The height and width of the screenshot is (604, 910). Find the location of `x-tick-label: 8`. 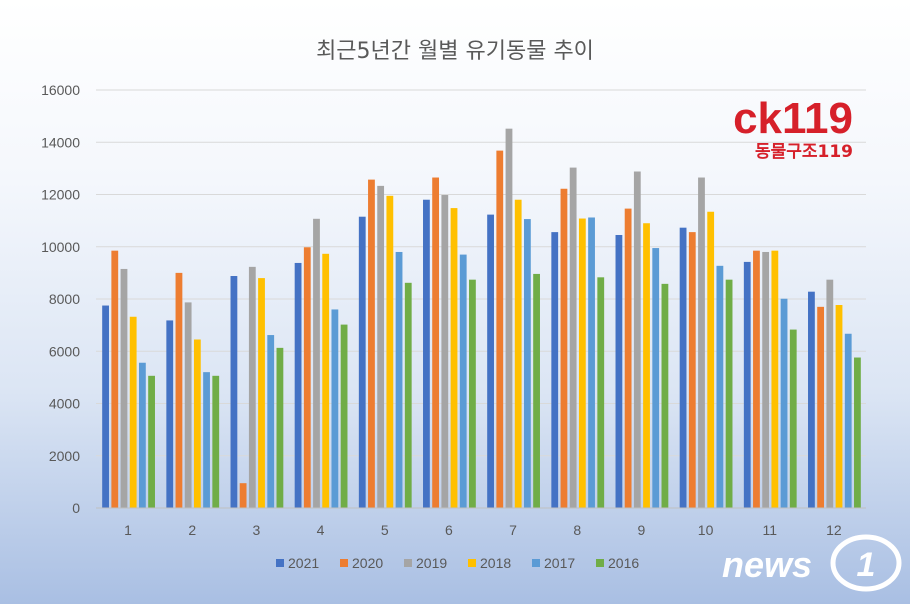

x-tick-label: 8 is located at coordinates (577, 530).